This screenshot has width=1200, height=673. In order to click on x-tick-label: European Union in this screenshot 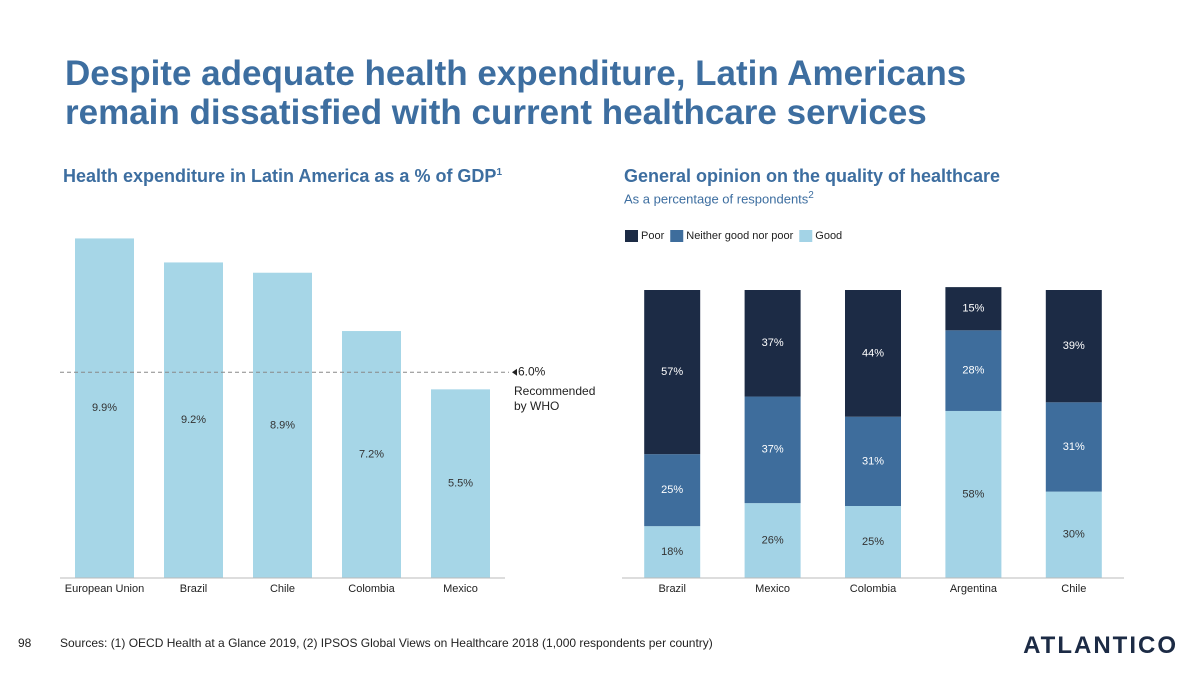, I will do `click(105, 589)`.